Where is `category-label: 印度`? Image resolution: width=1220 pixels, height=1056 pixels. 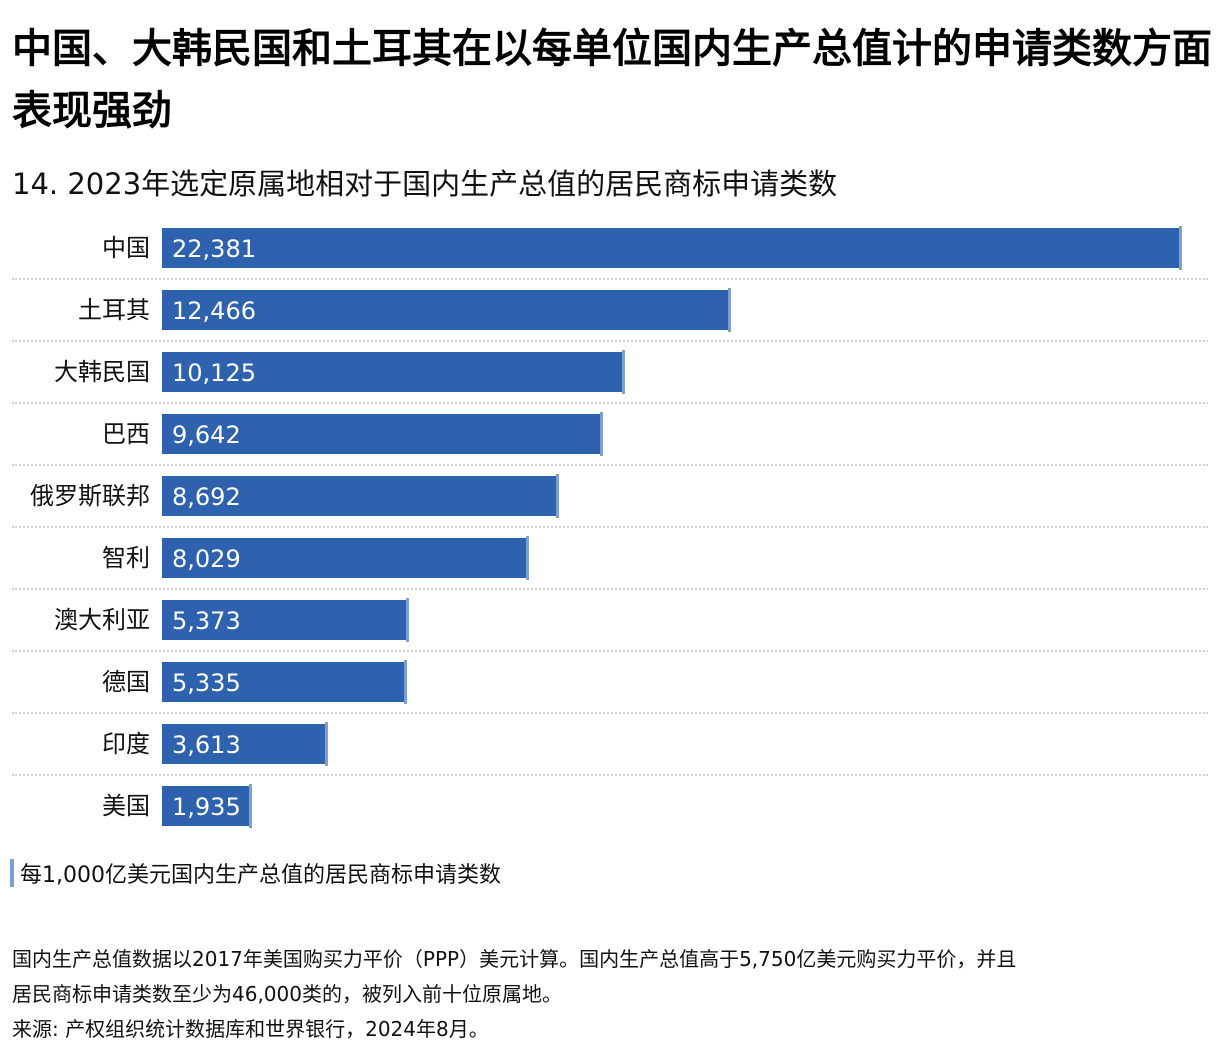 category-label: 印度 is located at coordinates (126, 744).